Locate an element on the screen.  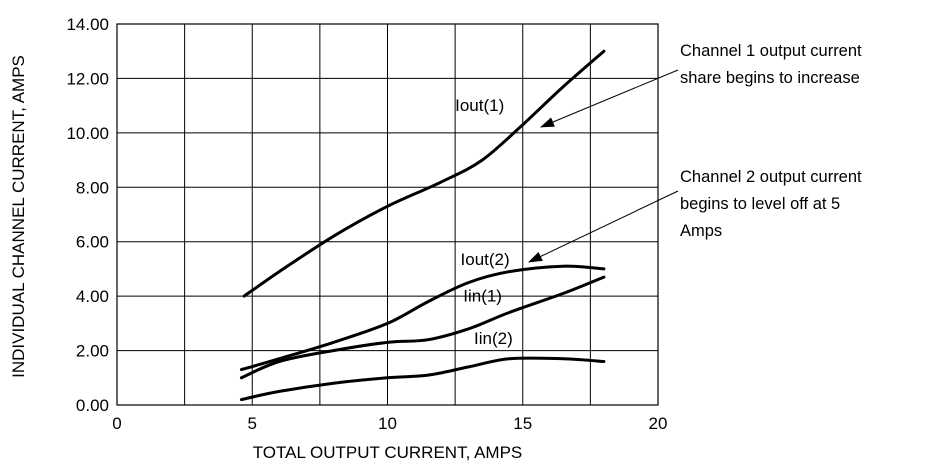
x-axis-label: TOTAL OUTPUT CURRENT, AMPS is located at coordinates (388, 452).